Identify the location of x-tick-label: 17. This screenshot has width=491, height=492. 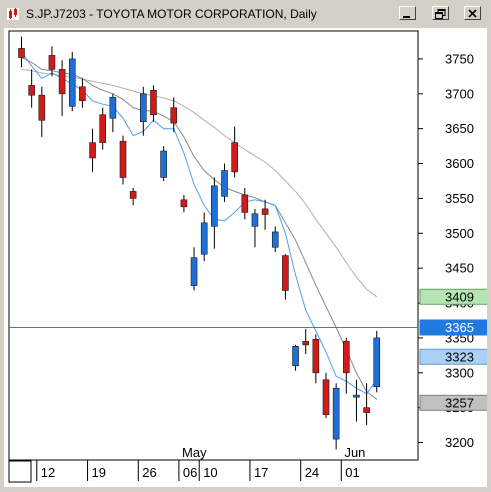
(261, 472).